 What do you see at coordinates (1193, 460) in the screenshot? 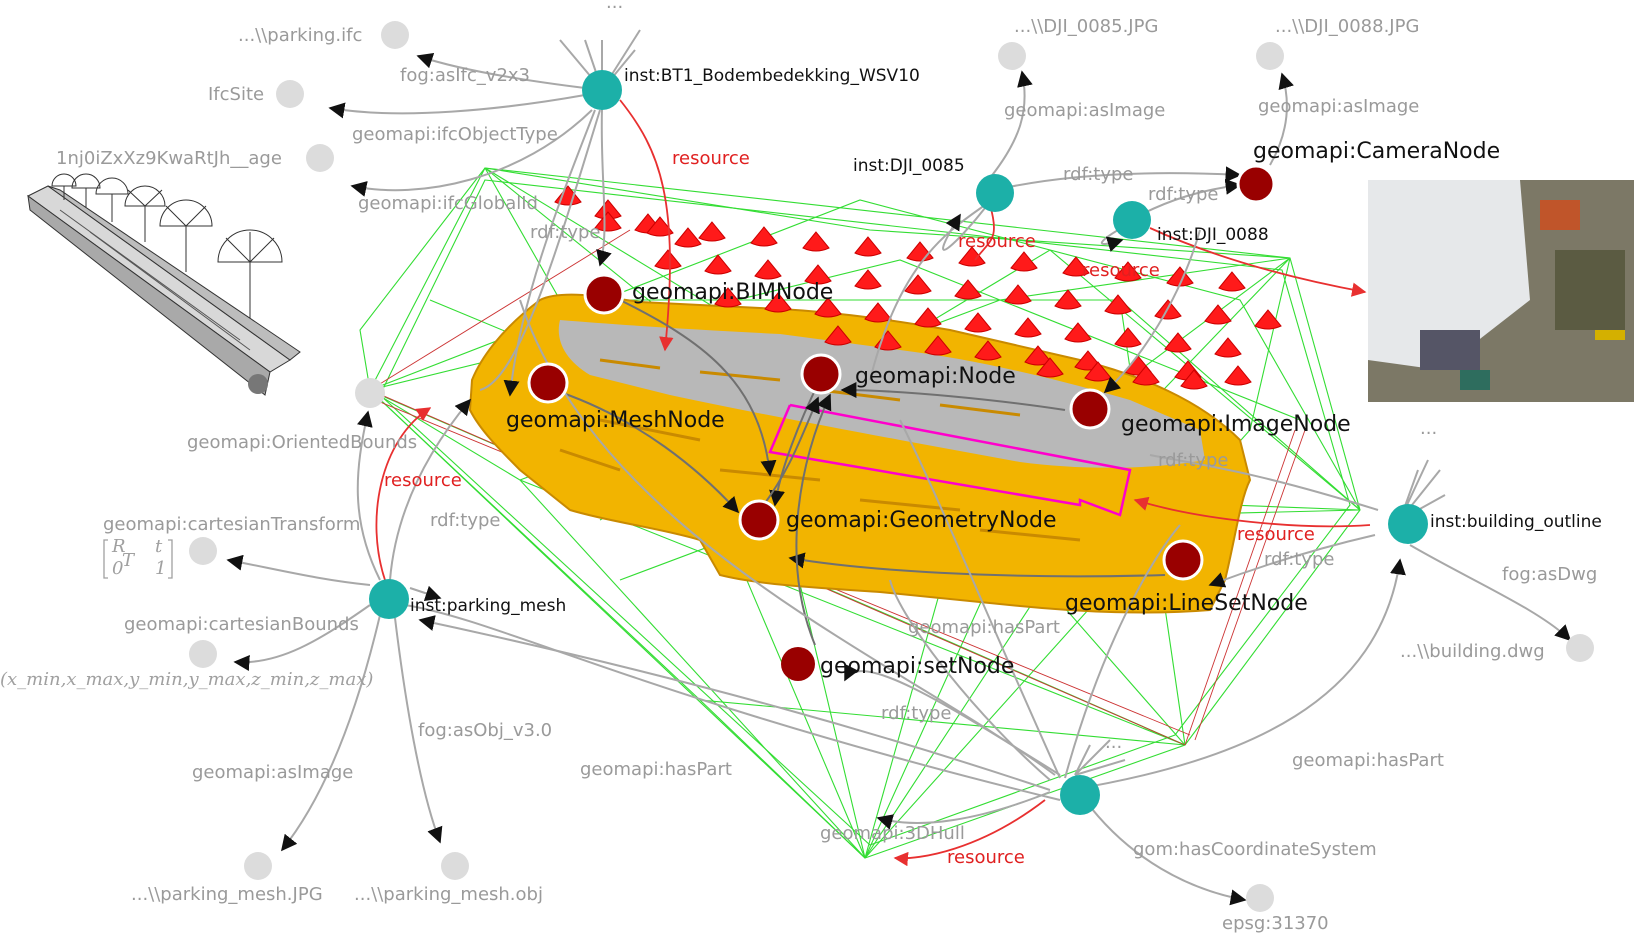
I see `label-pred-rdf-type-image: rdf:type` at bounding box center [1193, 460].